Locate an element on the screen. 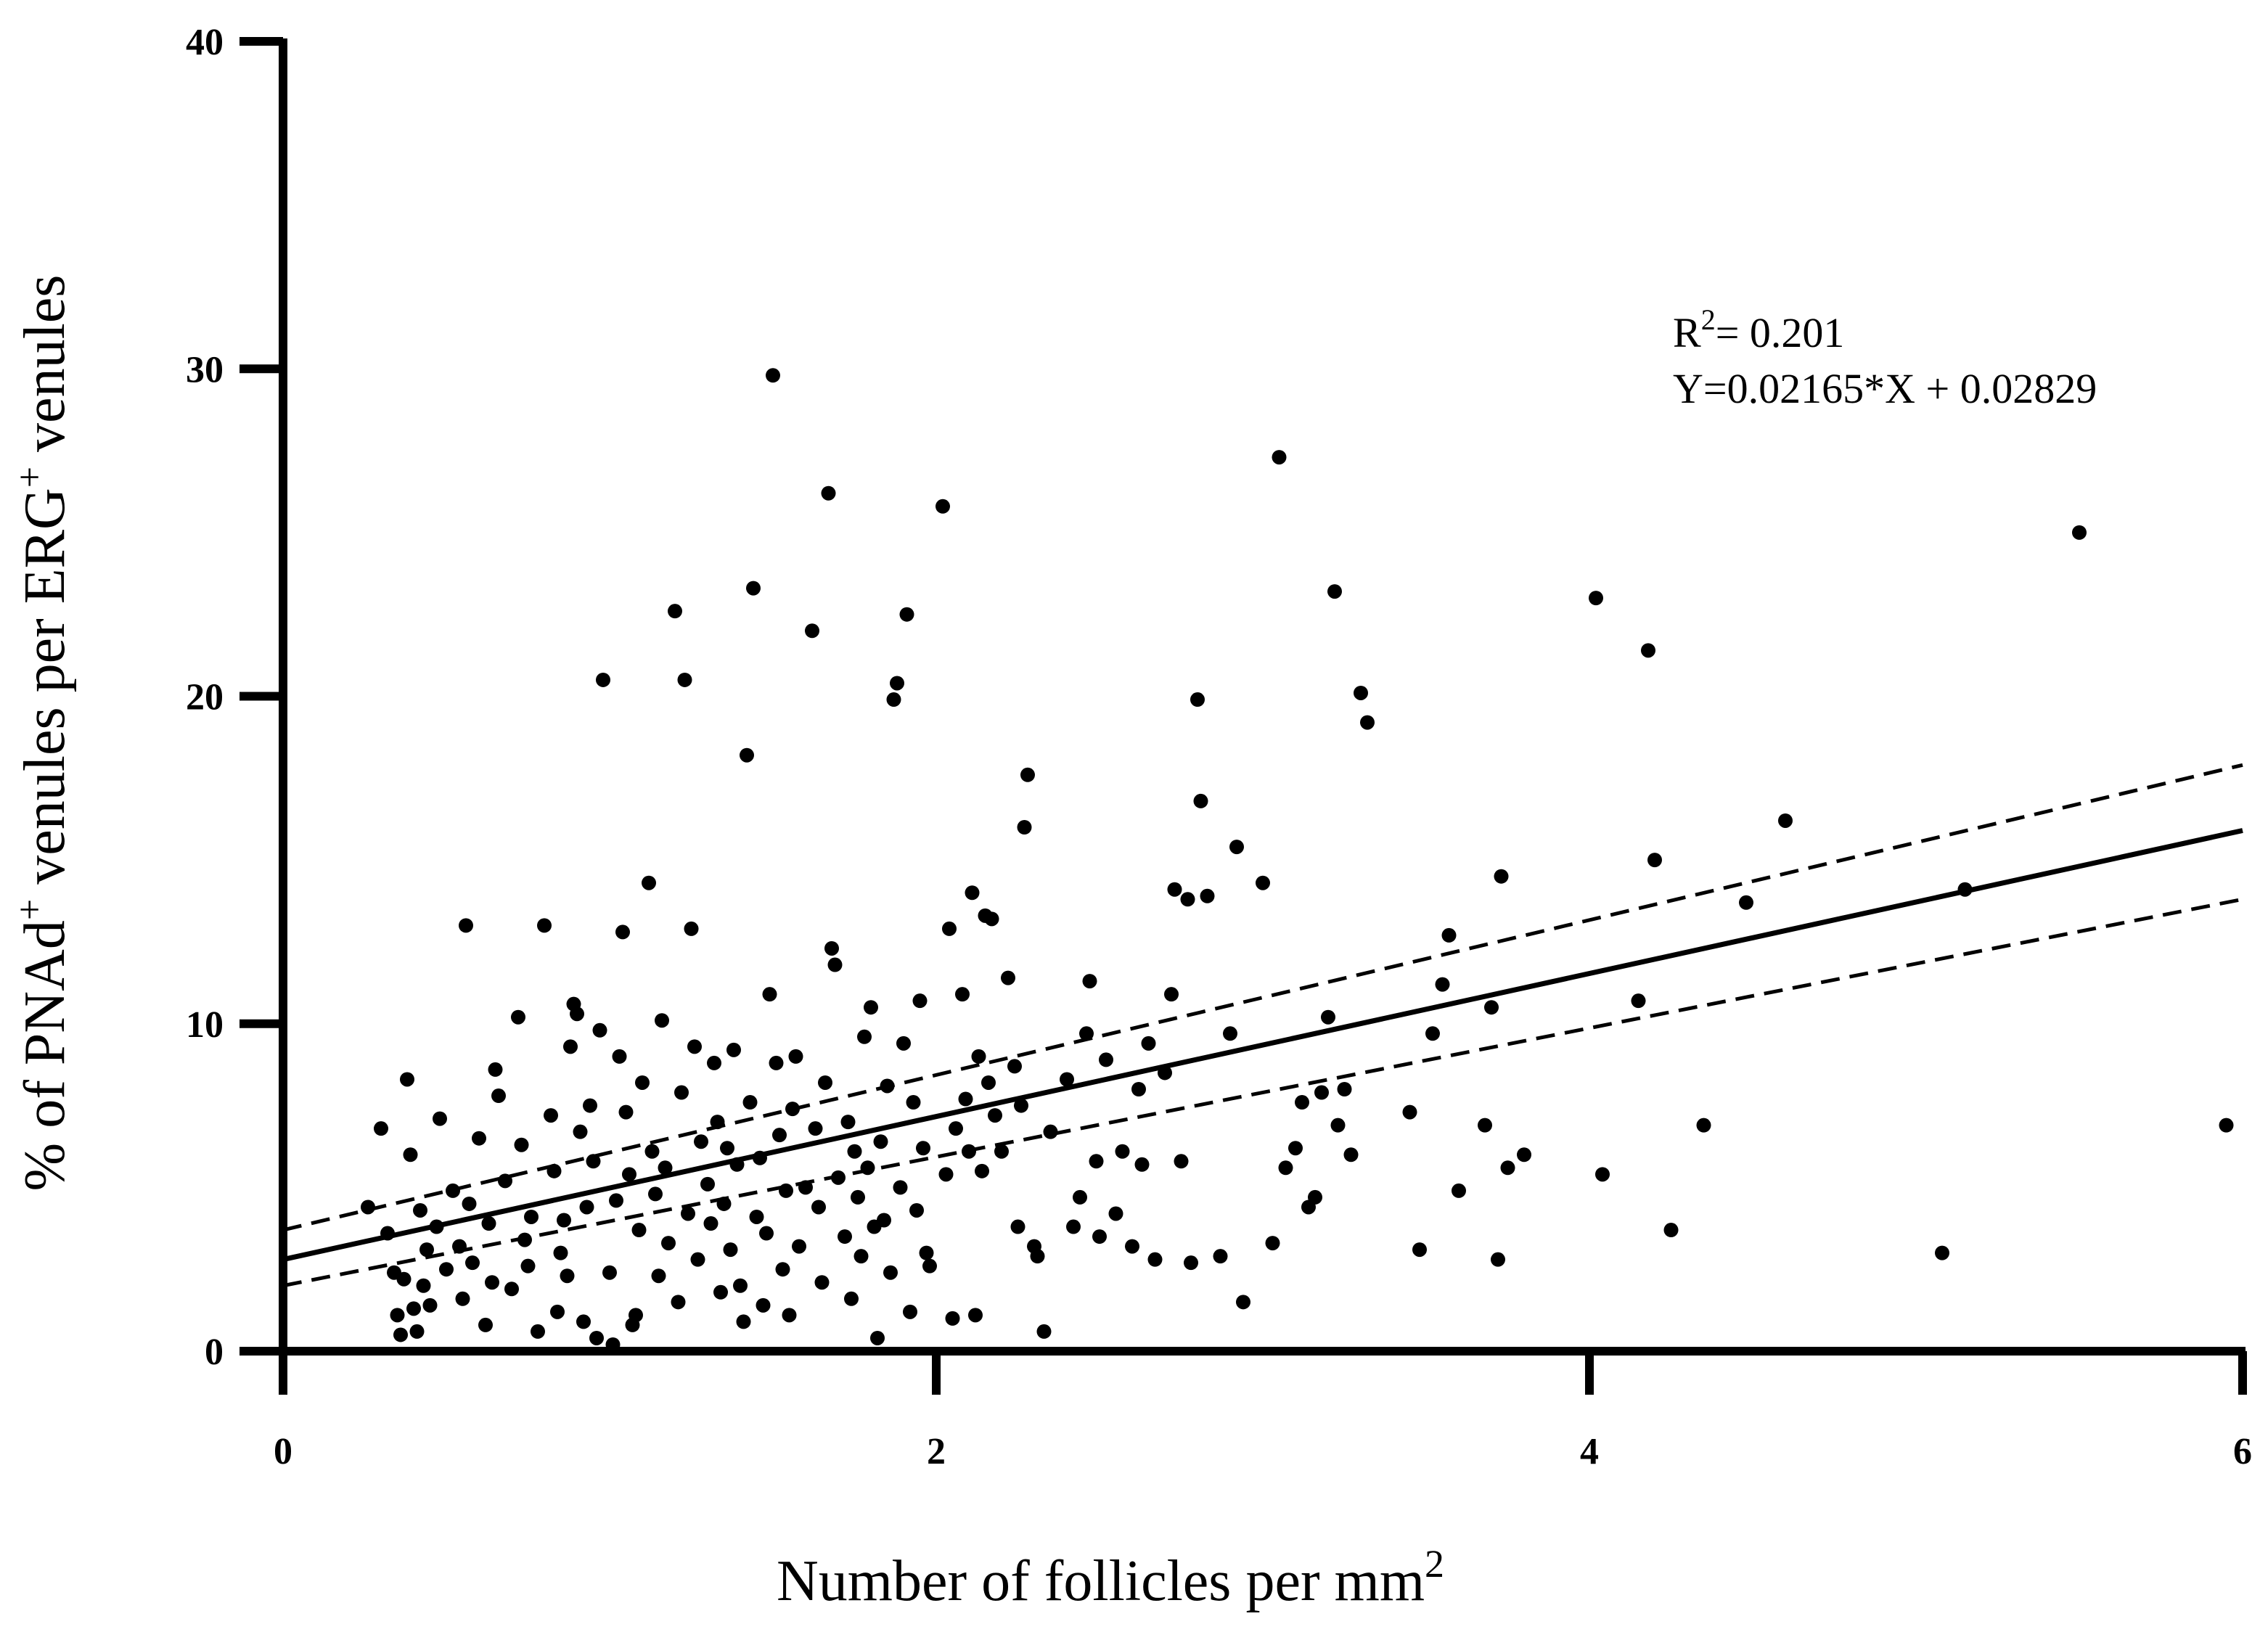 The width and height of the screenshot is (2268, 1632). r2-value: = 0.201 is located at coordinates (1780, 332).